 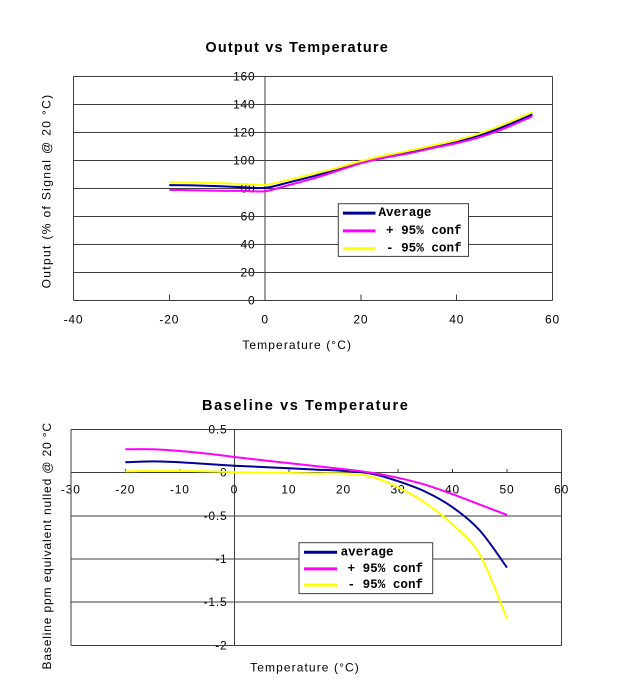 I want to click on svg-text: Average, so click(x=405, y=213).